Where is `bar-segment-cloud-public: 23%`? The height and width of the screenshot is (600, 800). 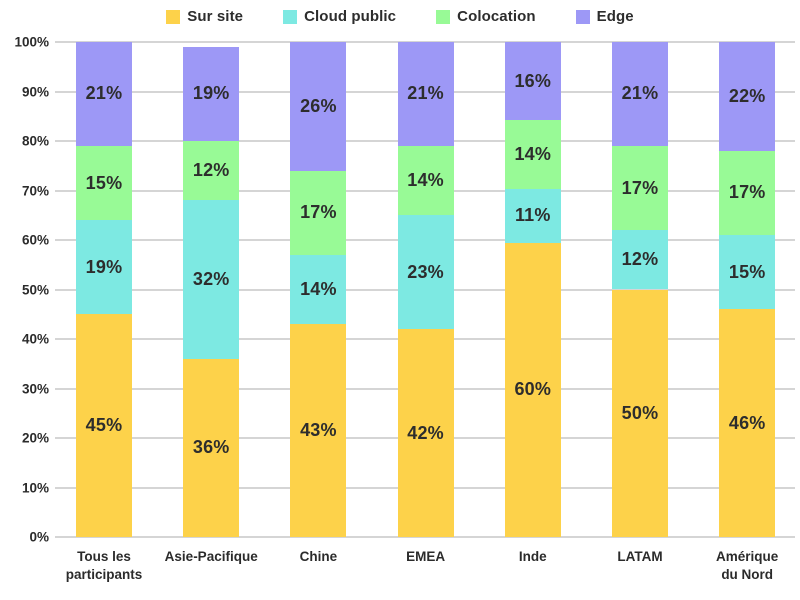 bar-segment-cloud-public: 23% is located at coordinates (425, 272).